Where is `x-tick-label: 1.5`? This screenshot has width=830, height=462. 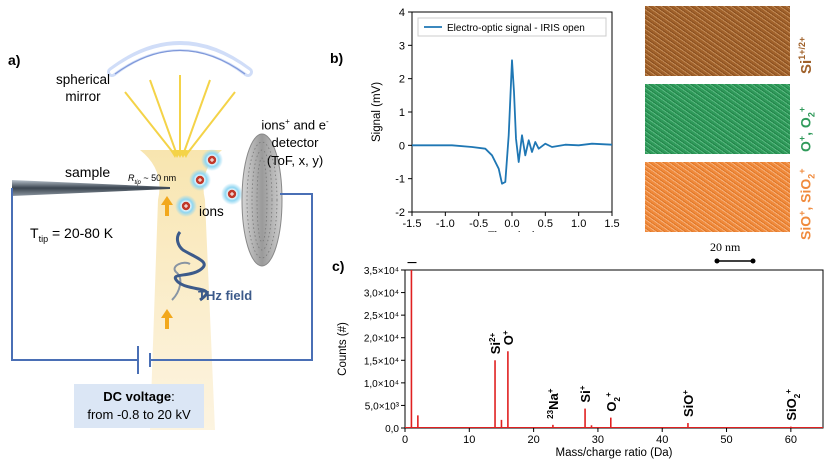 x-tick-label: 1.5 is located at coordinates (611, 224).